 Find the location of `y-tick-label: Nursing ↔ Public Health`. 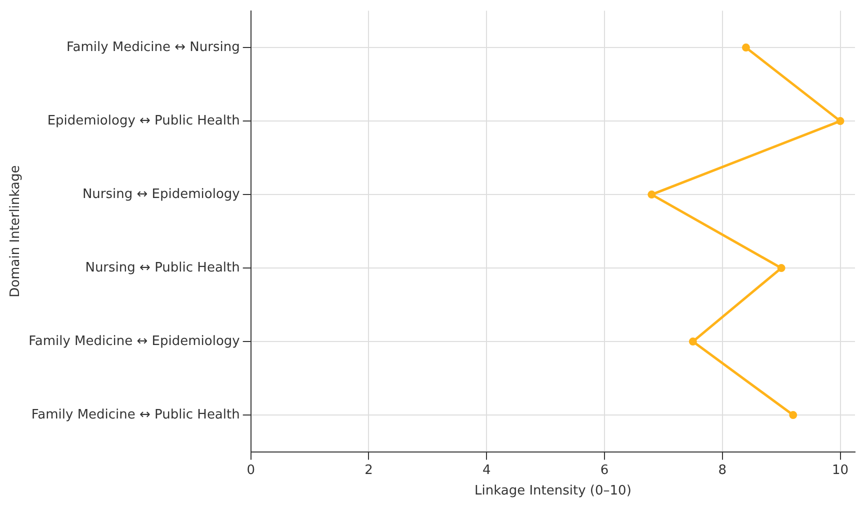

y-tick-label: Nursing ↔ Public Health is located at coordinates (162, 268).